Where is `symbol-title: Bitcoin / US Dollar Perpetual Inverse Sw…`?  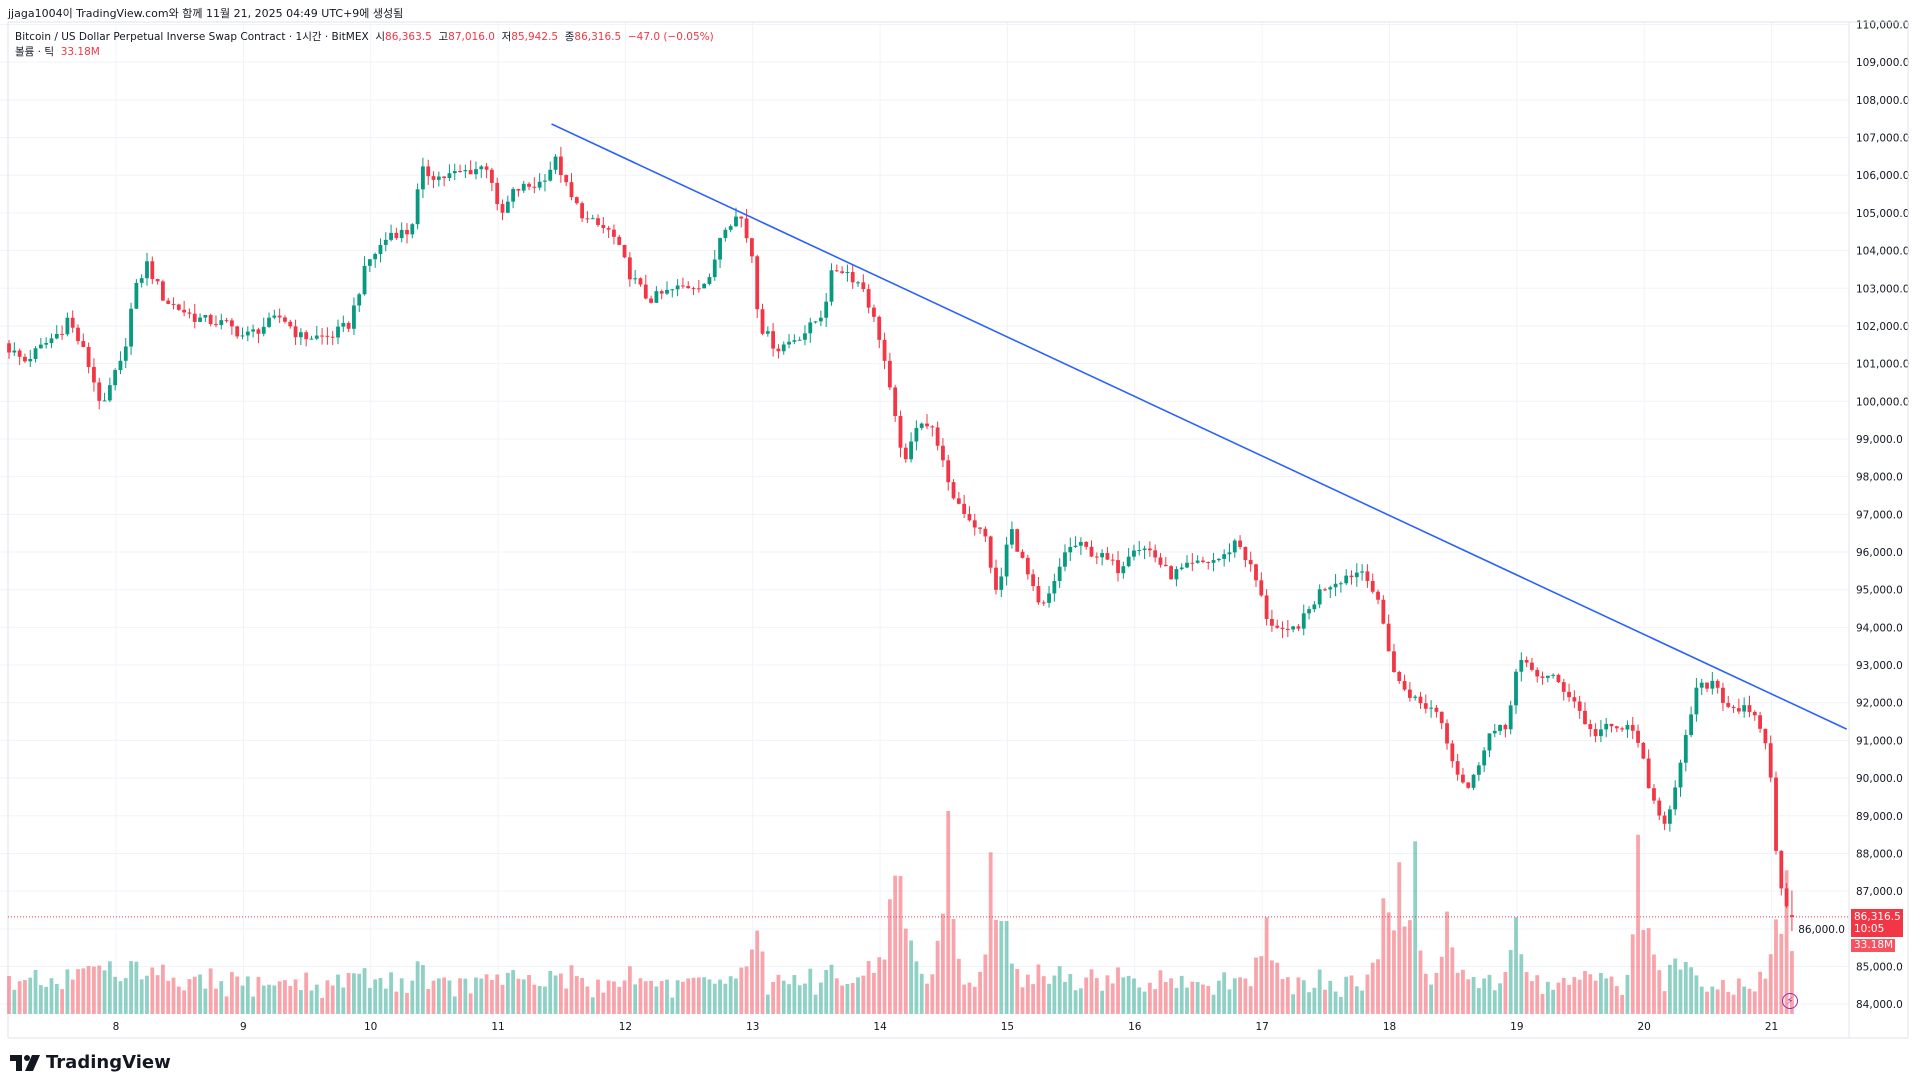 symbol-title: Bitcoin / US Dollar Perpetual Inverse Sw… is located at coordinates (192, 37).